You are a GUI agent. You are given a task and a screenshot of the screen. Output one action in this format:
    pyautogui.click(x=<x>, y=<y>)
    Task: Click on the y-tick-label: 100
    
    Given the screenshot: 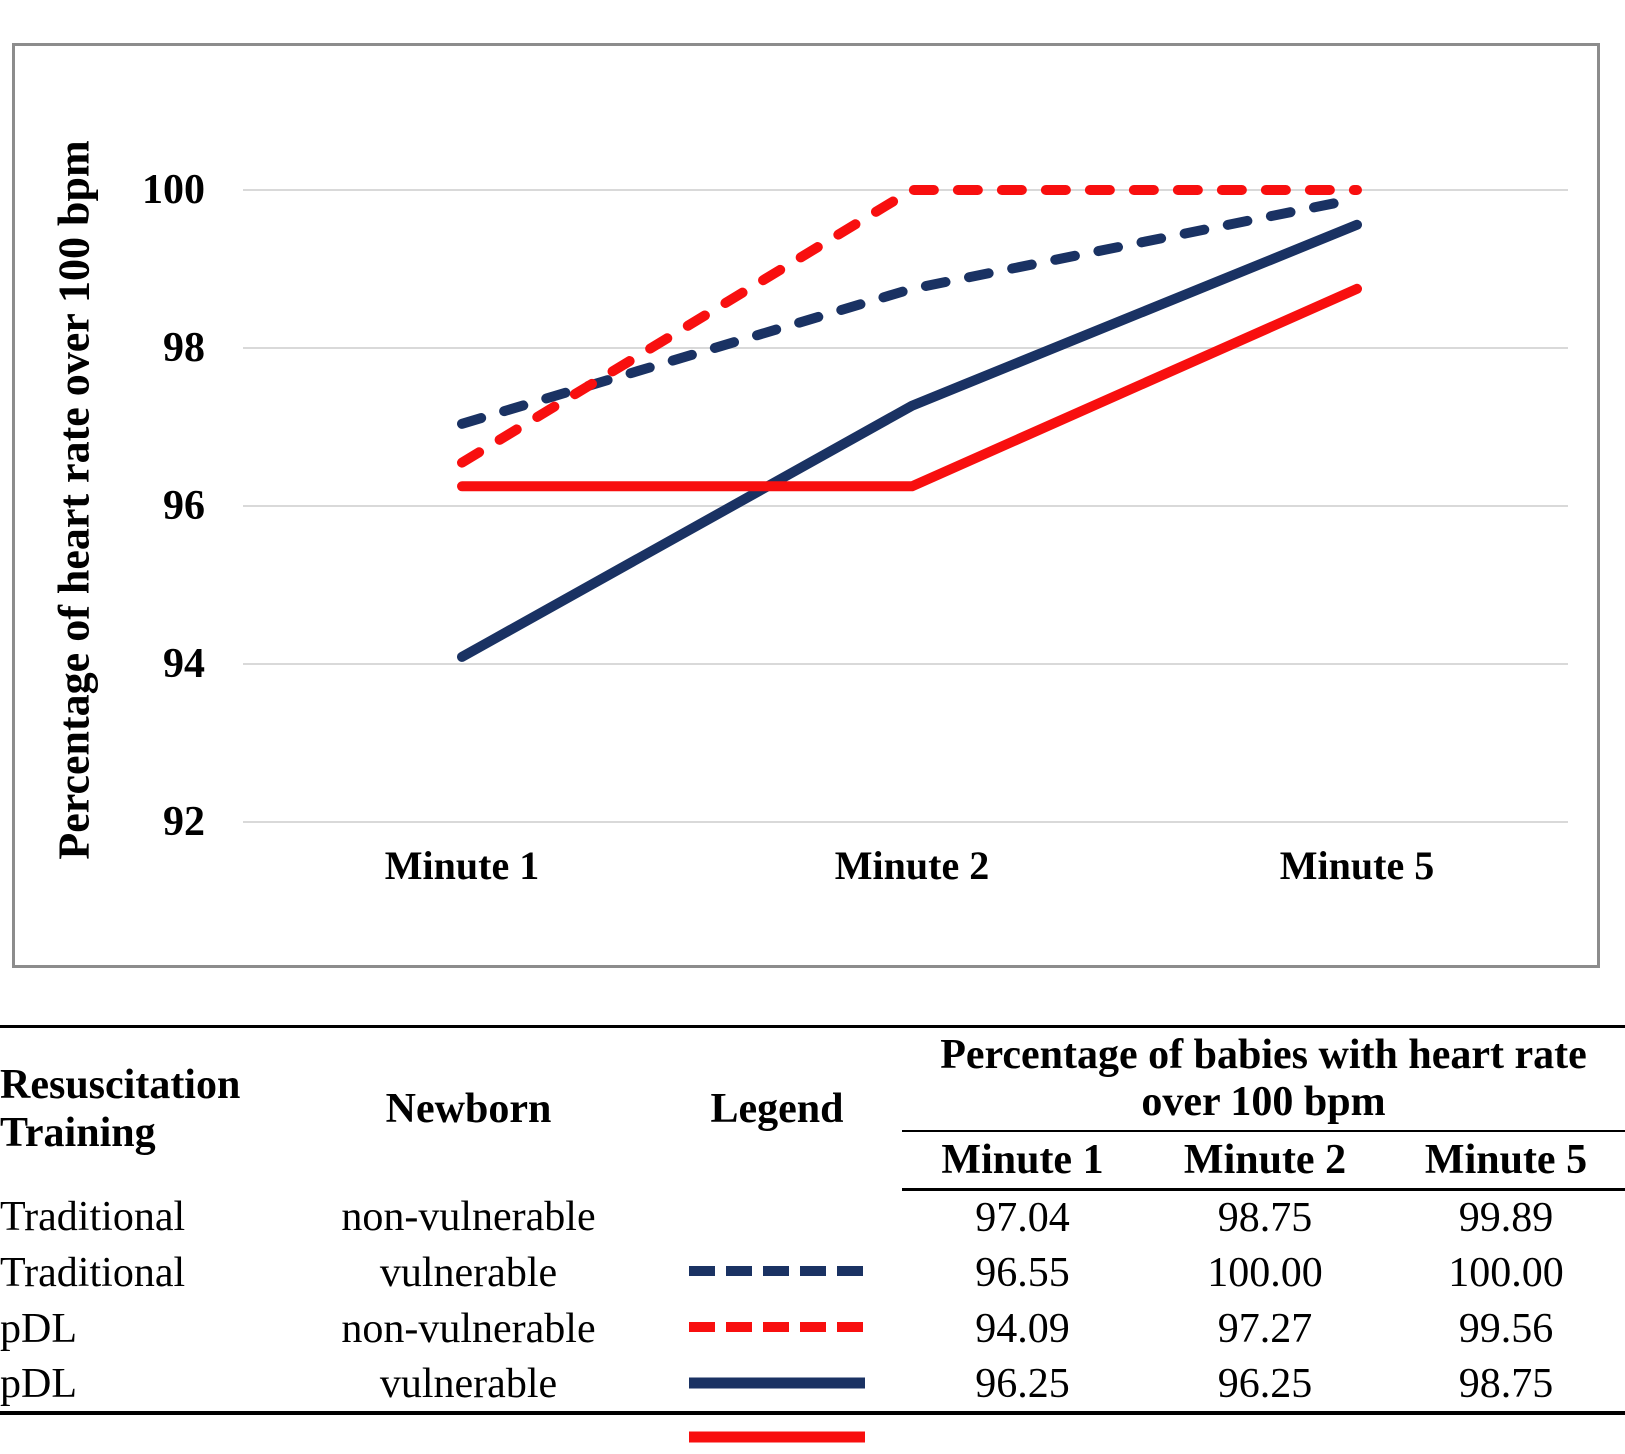 What is the action you would take?
    pyautogui.click(x=173, y=190)
    